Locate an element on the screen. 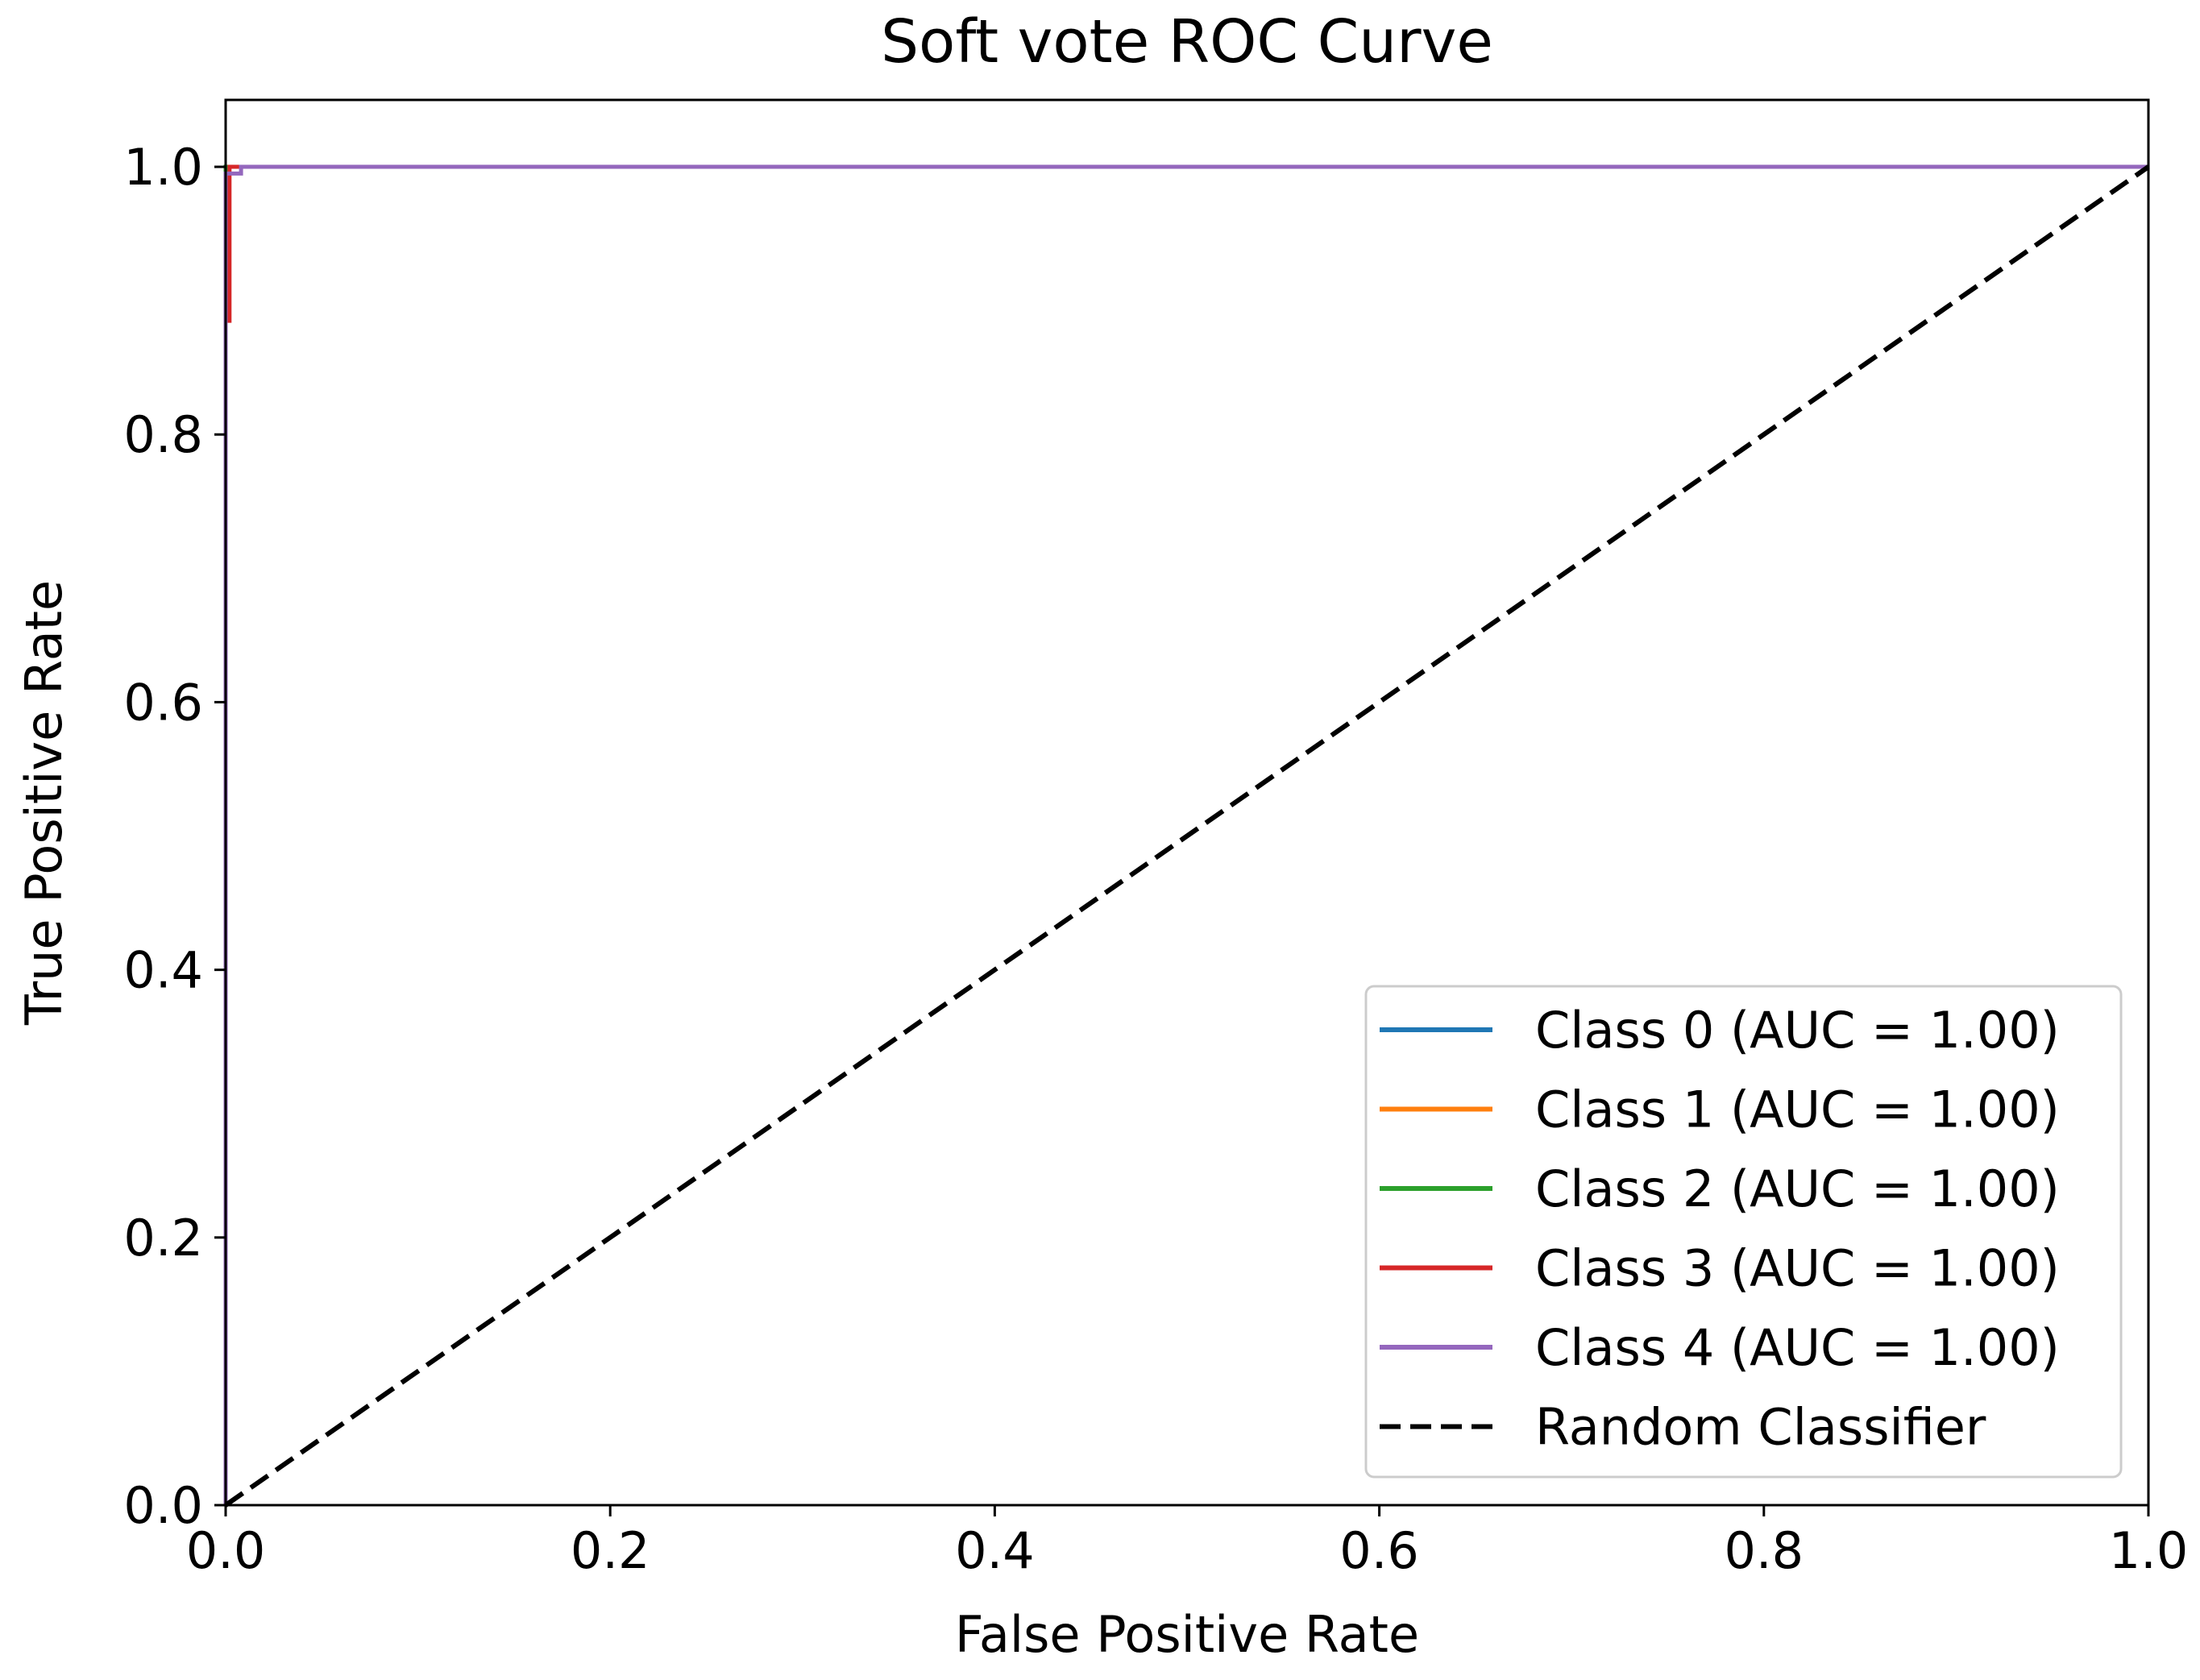 This screenshot has width=2200, height=1680. y-axis-ticks: 0.0 0.2 0.4 0.6 0.8 1.0 is located at coordinates (175, 836).